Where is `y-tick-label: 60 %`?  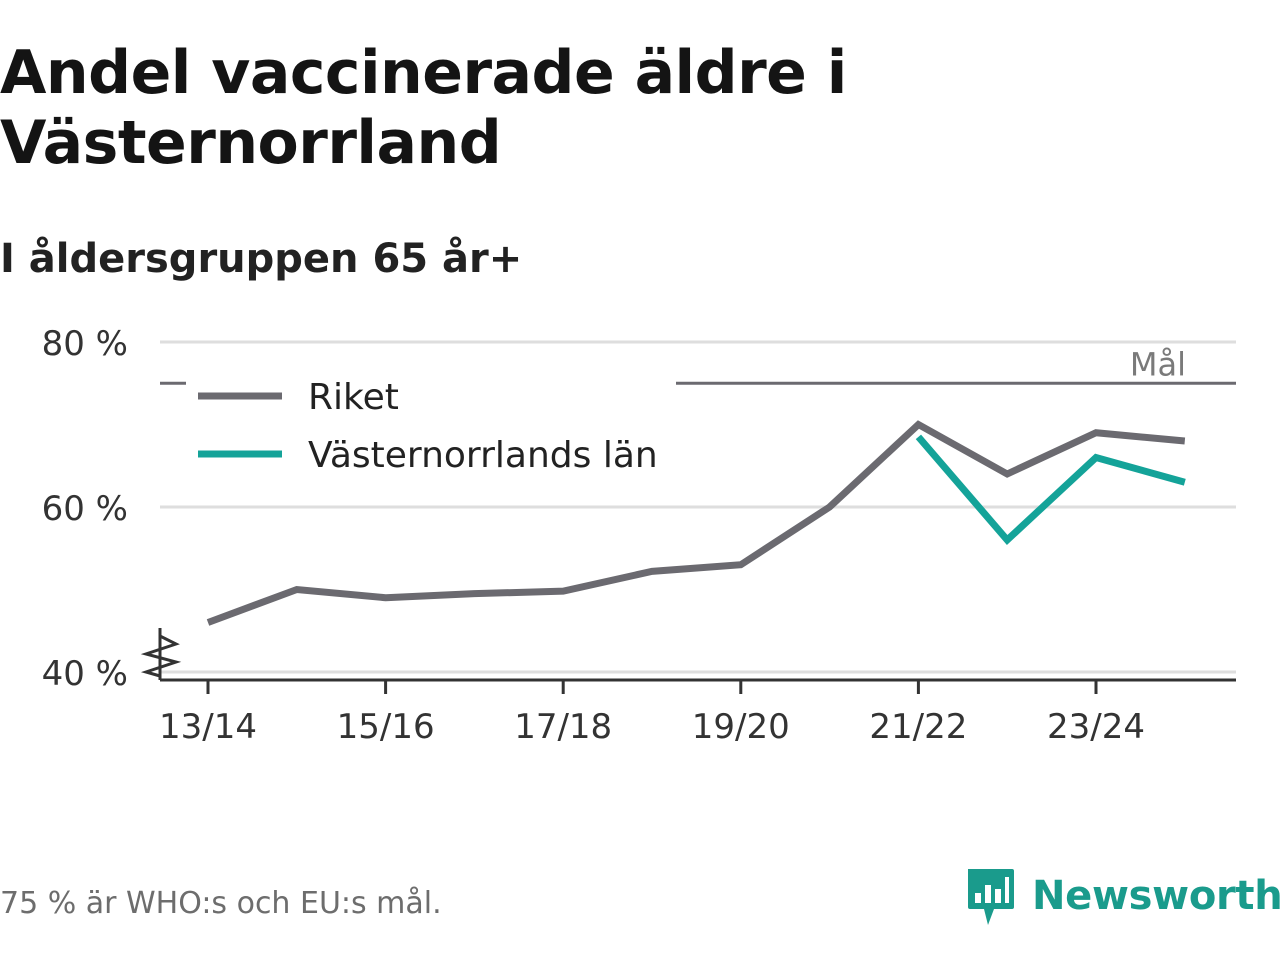 y-tick-label: 60 % is located at coordinates (85, 509).